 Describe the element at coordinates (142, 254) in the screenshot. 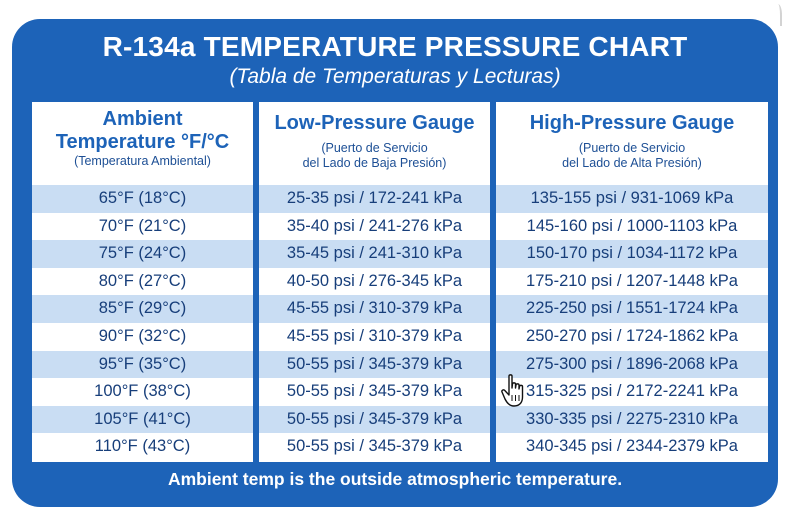

I see `ambient-temp-cell: 75°F (24°C)` at that location.